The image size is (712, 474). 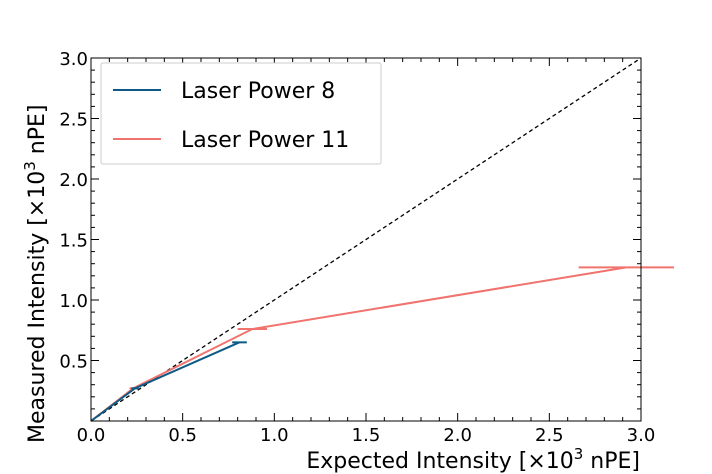 I want to click on x-tick-label: 1.0, so click(x=274, y=435).